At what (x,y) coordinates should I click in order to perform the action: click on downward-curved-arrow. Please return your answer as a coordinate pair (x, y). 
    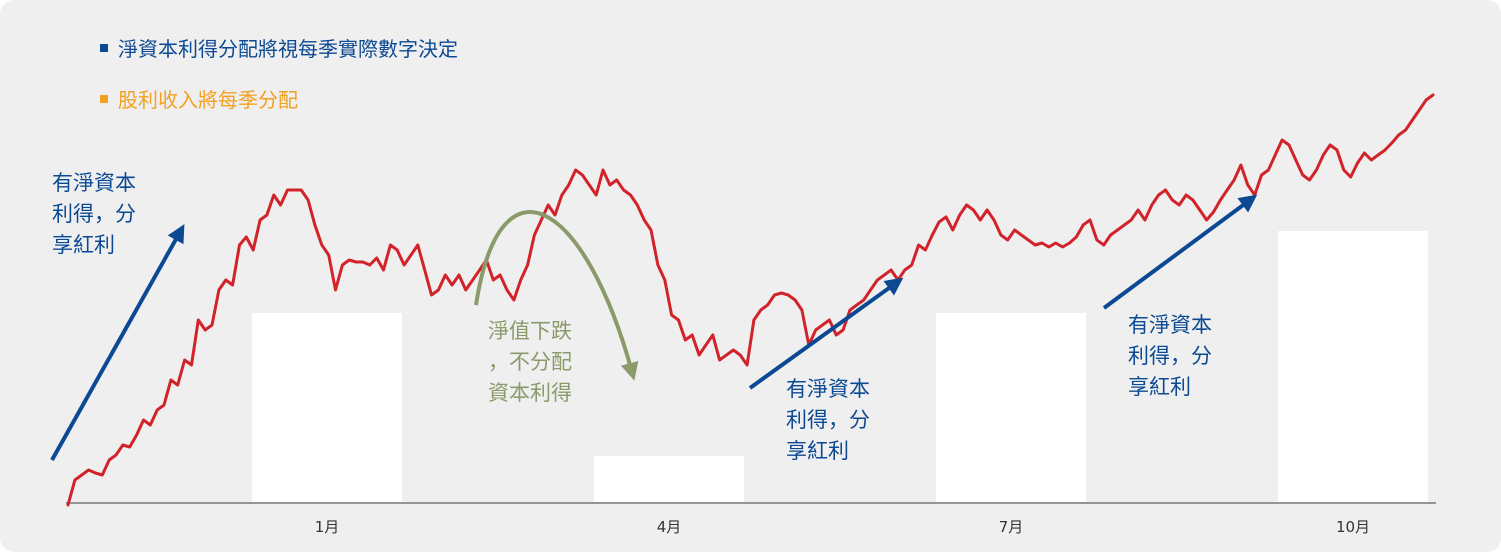
    Looking at the image, I should click on (556, 295).